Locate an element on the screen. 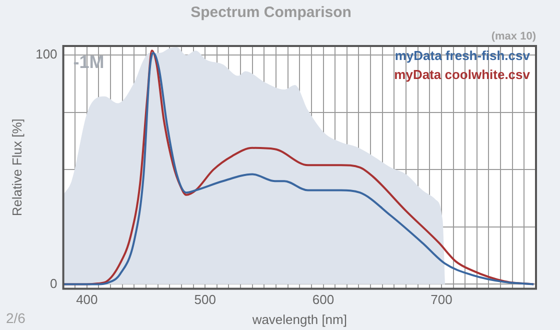 The height and width of the screenshot is (330, 560). y-tick-label: 0 is located at coordinates (54, 283).